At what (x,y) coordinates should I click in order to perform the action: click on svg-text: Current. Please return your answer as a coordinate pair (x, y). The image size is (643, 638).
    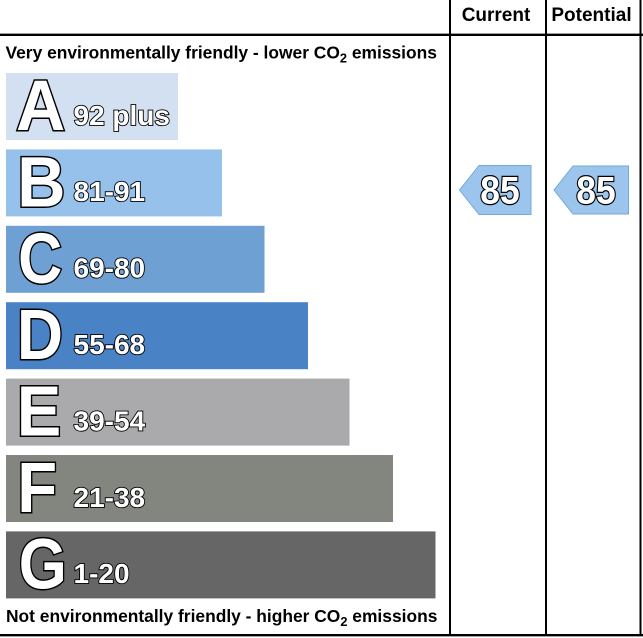
    Looking at the image, I should click on (496, 15).